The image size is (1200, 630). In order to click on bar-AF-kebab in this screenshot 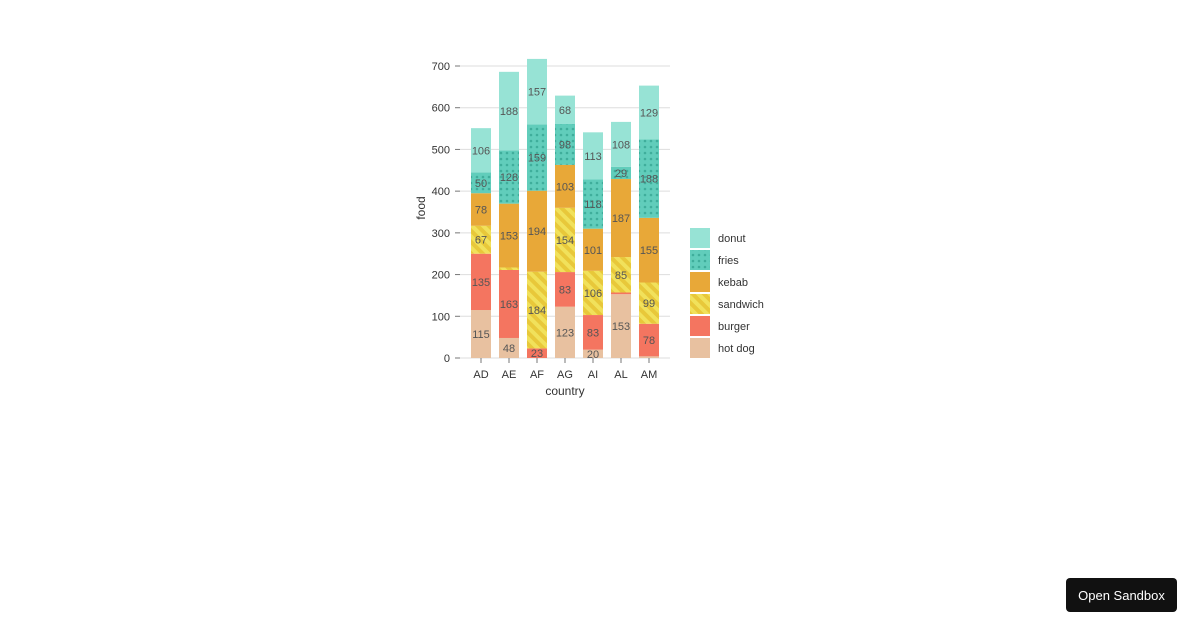, I will do `click(537, 231)`.